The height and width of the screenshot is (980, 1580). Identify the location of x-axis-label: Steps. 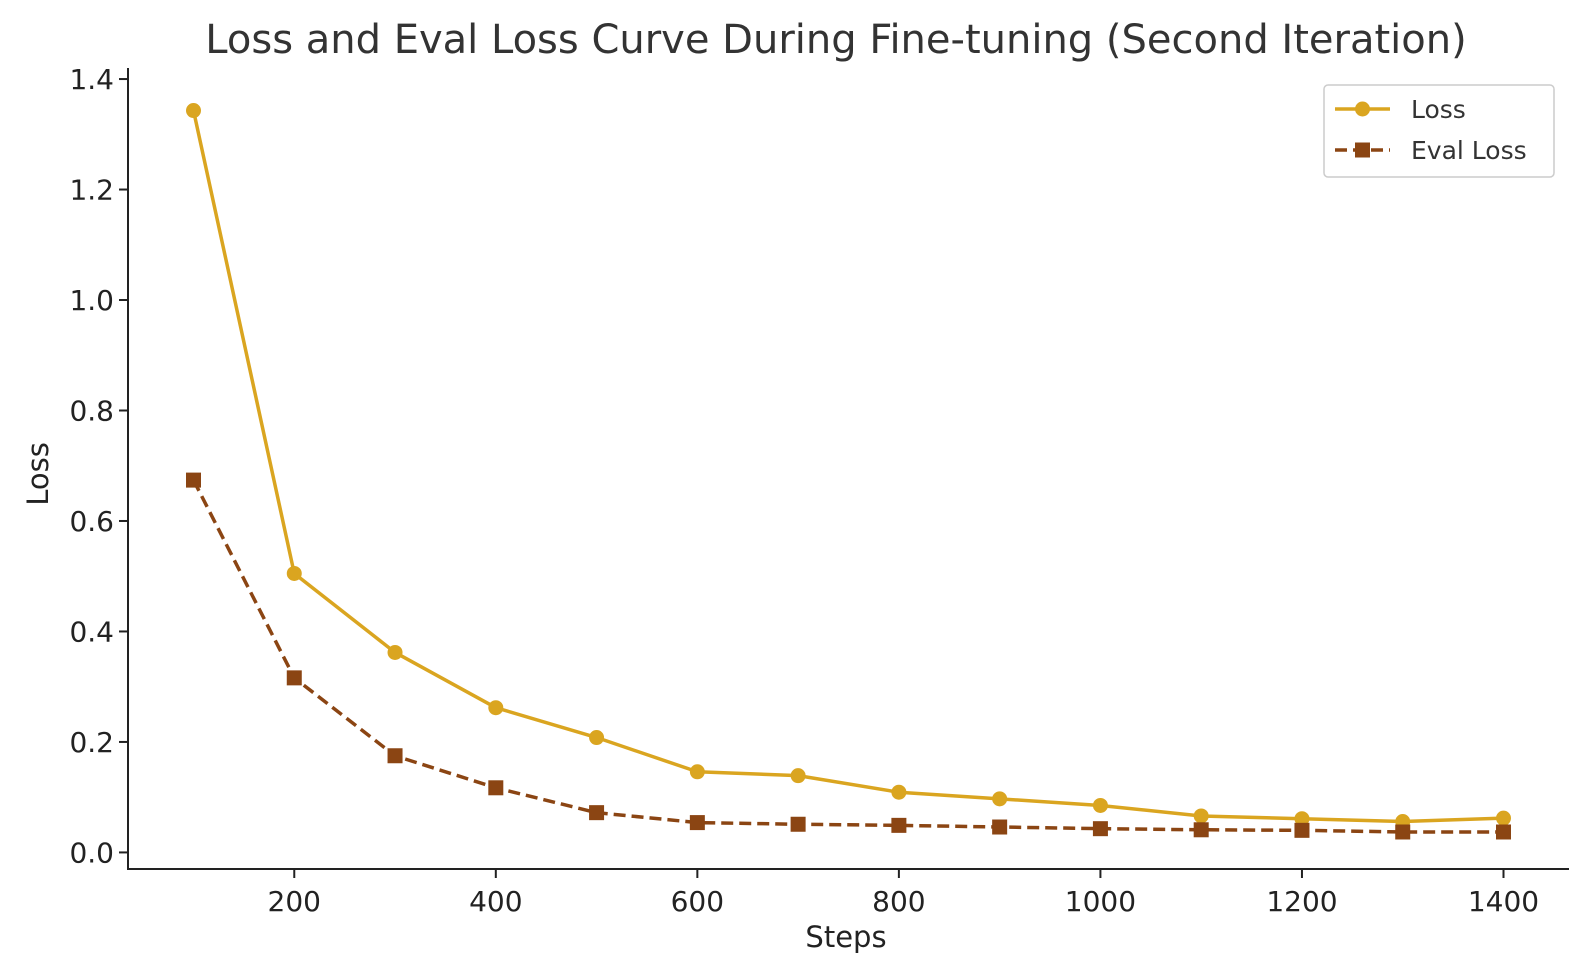
(845, 937).